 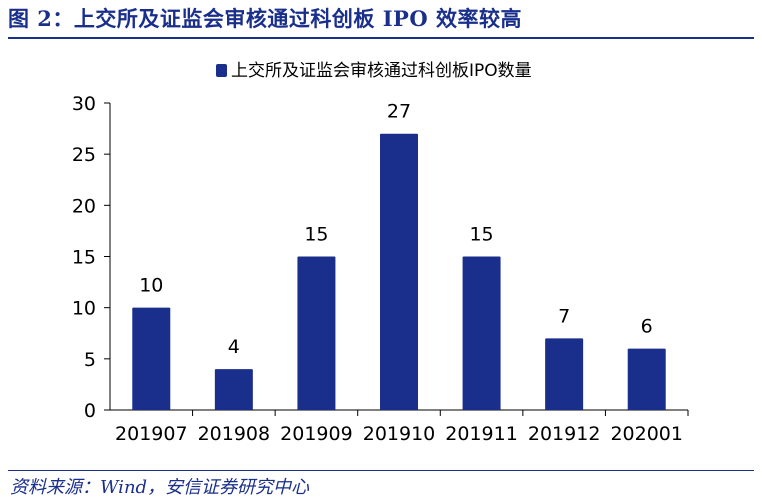 What do you see at coordinates (84, 104) in the screenshot?
I see `y-tick-label: 30` at bounding box center [84, 104].